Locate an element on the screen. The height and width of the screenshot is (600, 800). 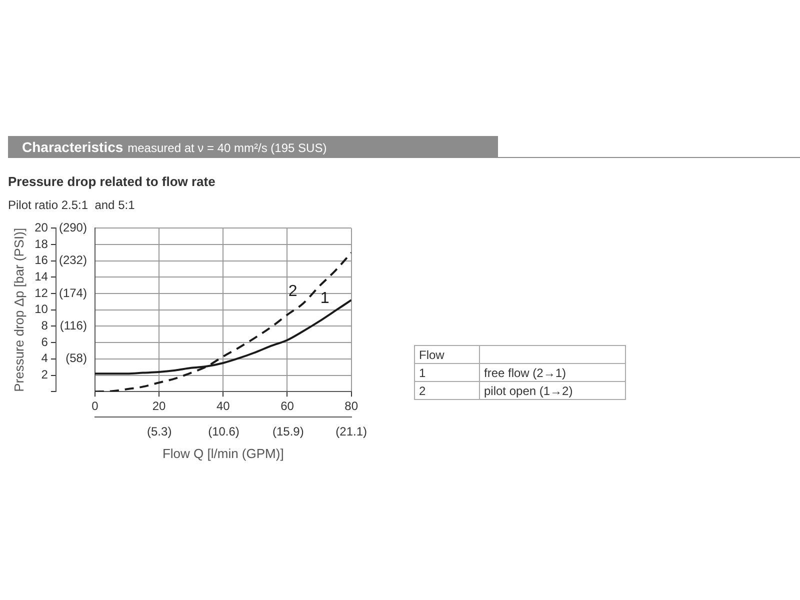
text: Pressure drop related to flow rate is located at coordinates (112, 181).